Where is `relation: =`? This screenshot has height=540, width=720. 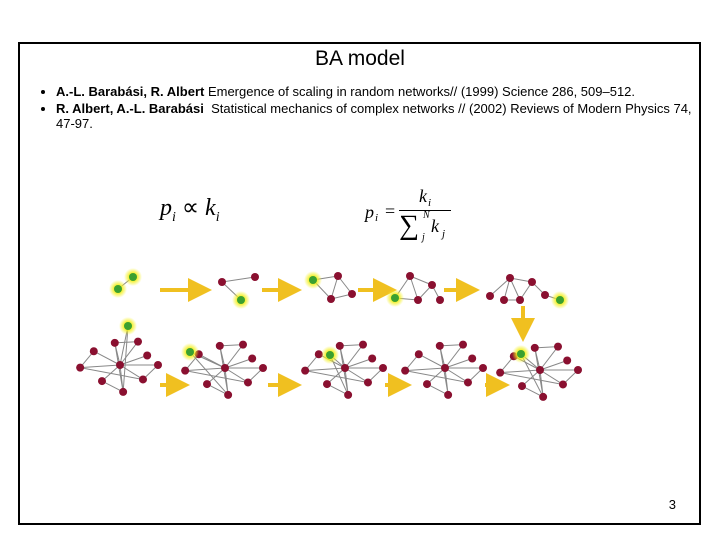
relation: = is located at coordinates (390, 211).